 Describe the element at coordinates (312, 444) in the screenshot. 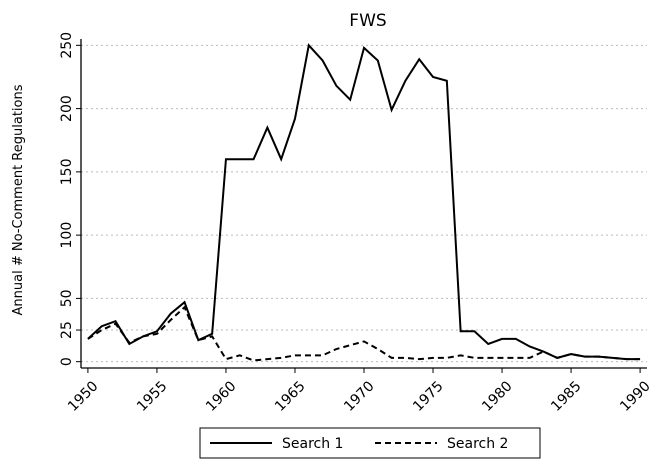

I see `legend-label: Search 1` at that location.